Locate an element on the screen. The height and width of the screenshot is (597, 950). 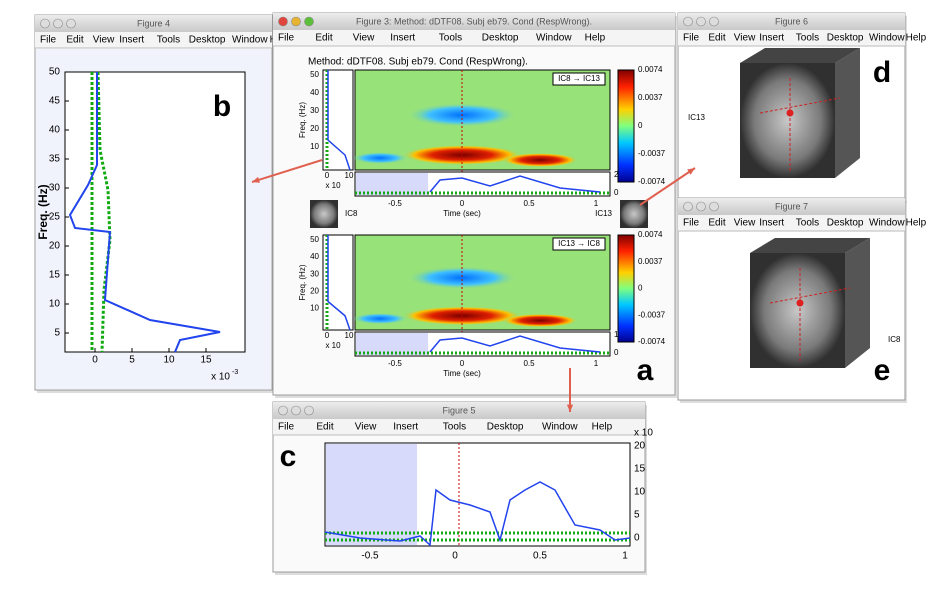
x-axis-label: Time (sec) is located at coordinates (462, 213).